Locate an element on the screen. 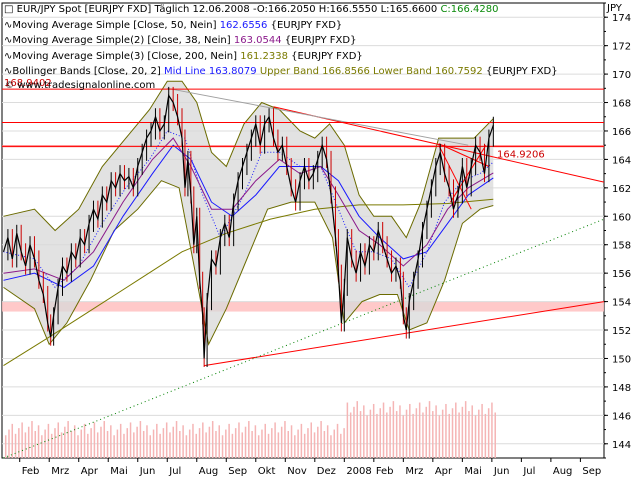 This screenshot has width=640, height=480. channel-top is located at coordinates (464, 155).